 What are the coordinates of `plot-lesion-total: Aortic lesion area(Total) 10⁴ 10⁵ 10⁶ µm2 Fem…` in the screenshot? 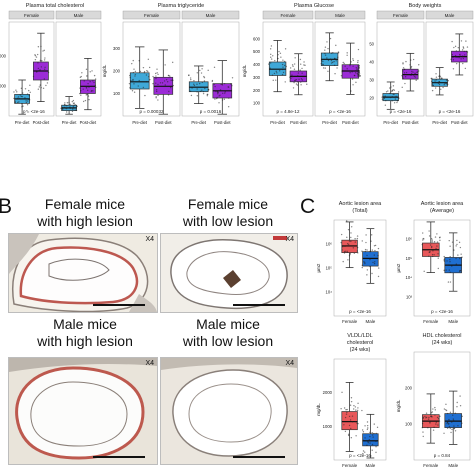 It's located at (351, 262).